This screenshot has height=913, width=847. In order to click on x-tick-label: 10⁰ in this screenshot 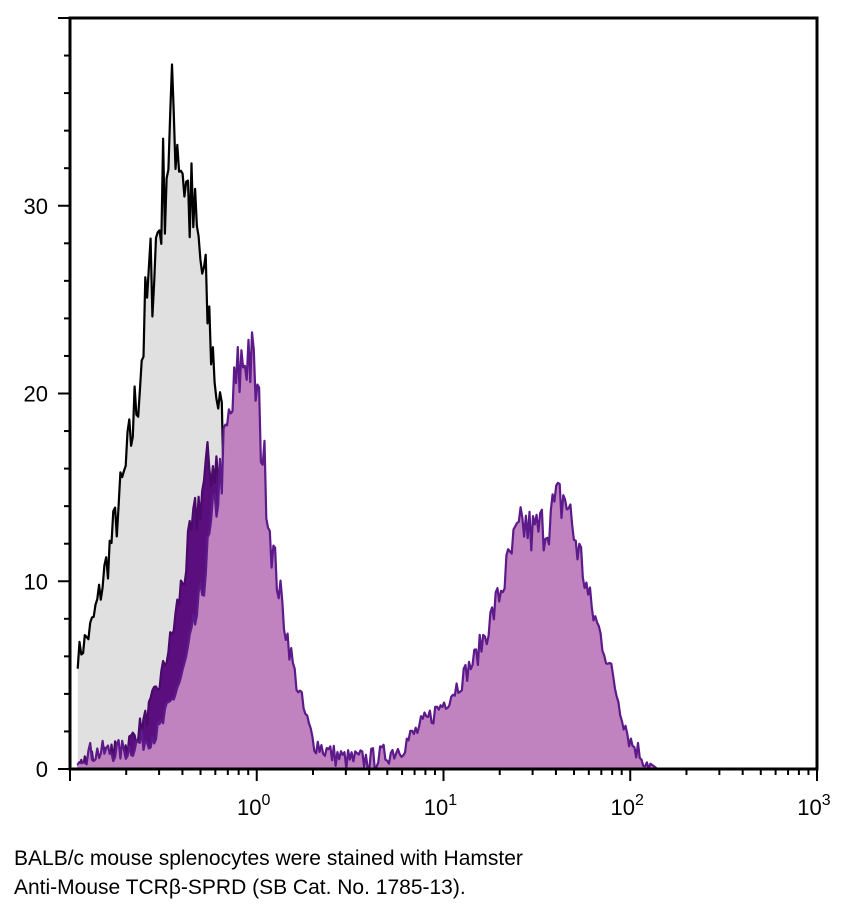, I will do `click(253, 806)`.